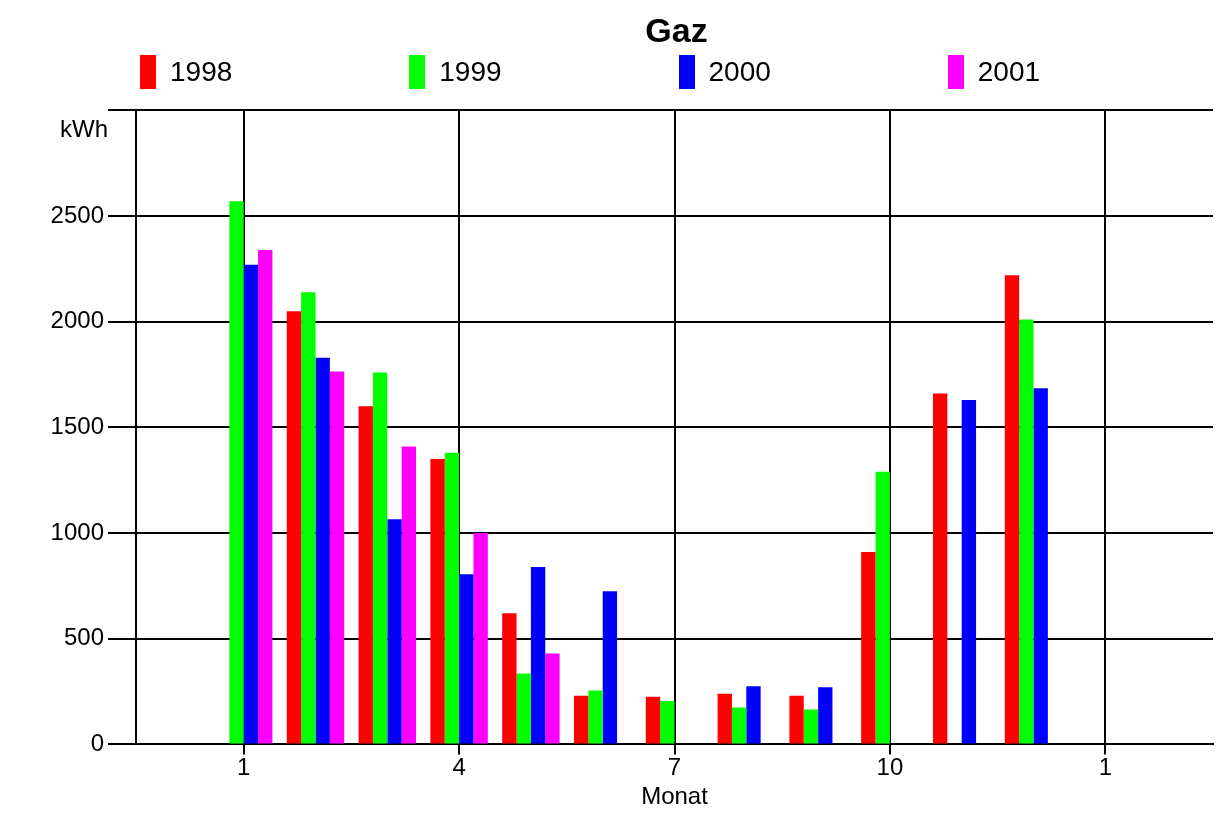 The width and height of the screenshot is (1225, 830). Describe the element at coordinates (201, 72) in the screenshot. I see `legend-label: 1998` at that location.